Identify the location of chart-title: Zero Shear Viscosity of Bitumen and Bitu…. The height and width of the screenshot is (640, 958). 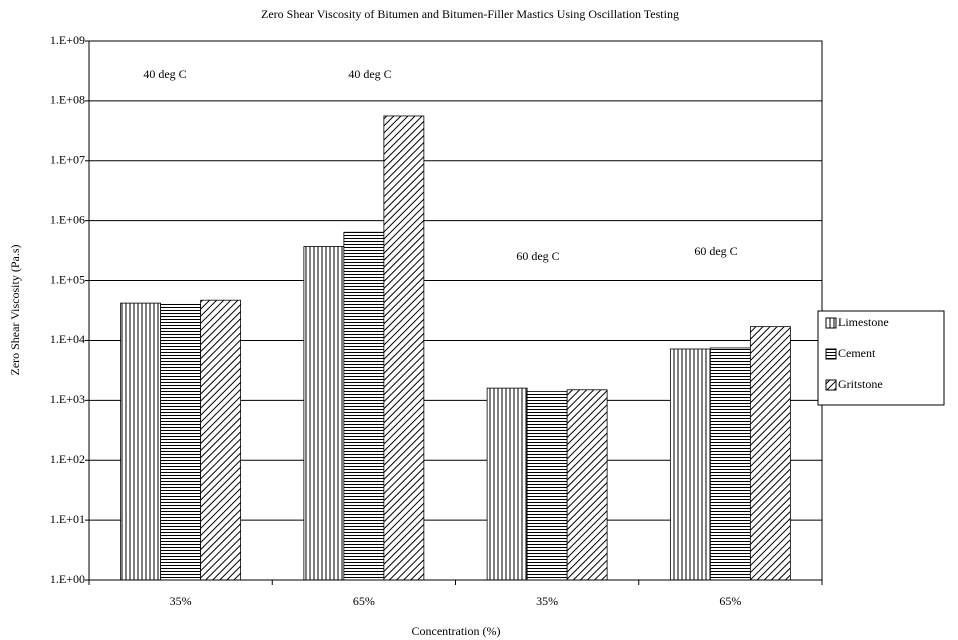
(470, 14).